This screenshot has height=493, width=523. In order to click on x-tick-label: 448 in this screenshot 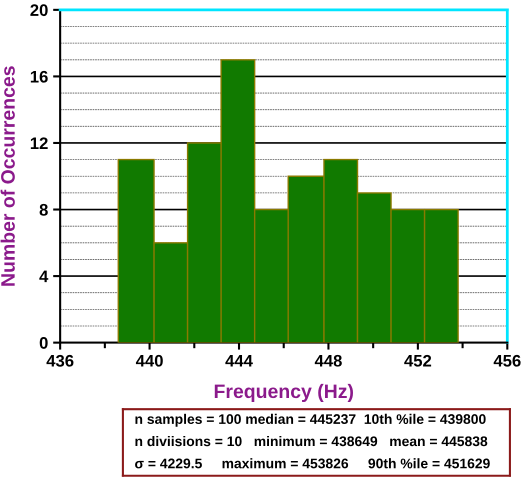, I will do `click(328, 360)`.